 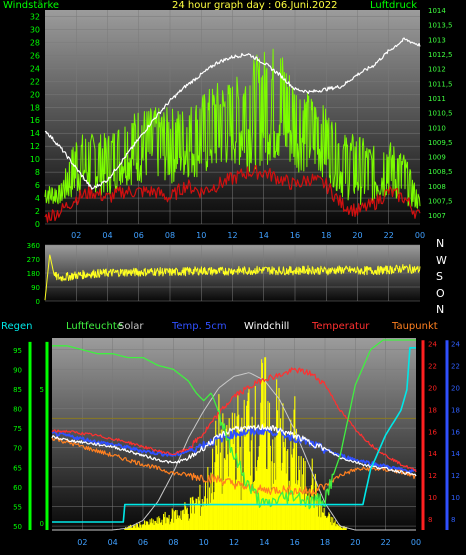 I want to click on temp-5cm-y-tick-14: 14, so click(x=455, y=454).